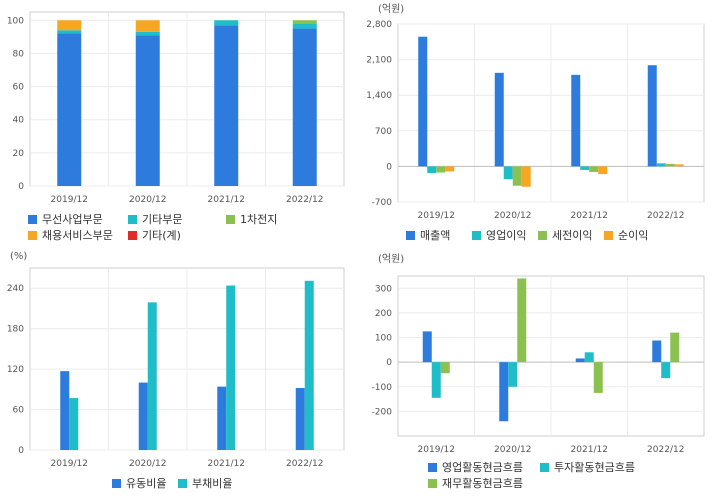 This screenshot has height=496, width=720. I want to click on chart-3-legend: 유동비율 부채비율, so click(180, 485).